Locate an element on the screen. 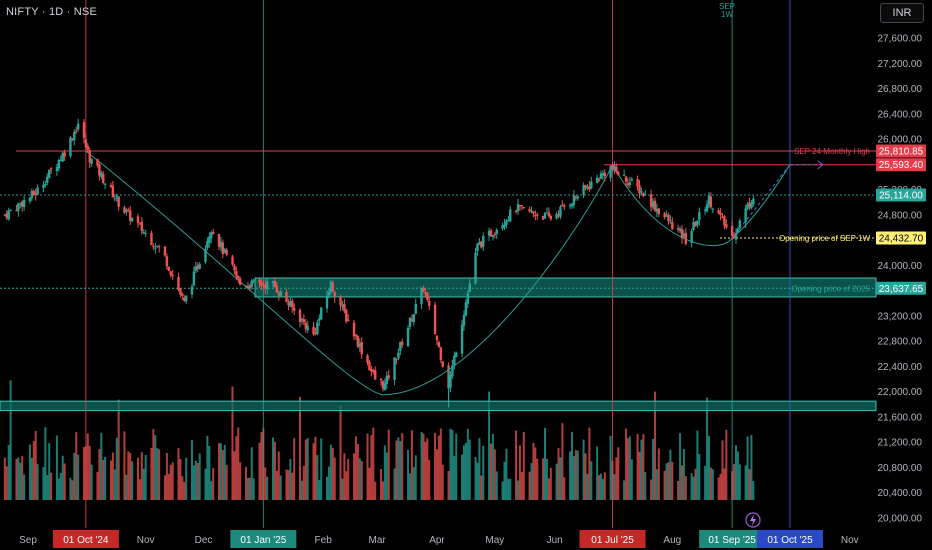  y-tick-label: 23,200.00 is located at coordinates (900, 316).